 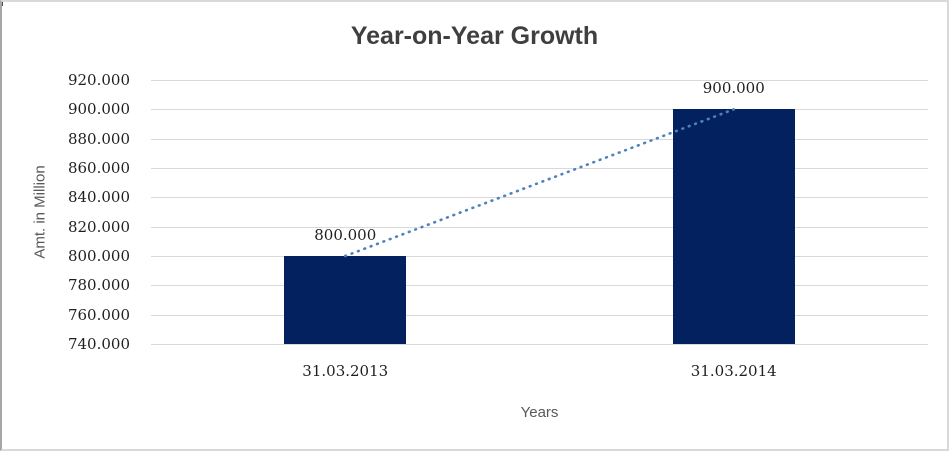 What do you see at coordinates (539, 183) in the screenshot?
I see `trendline` at bounding box center [539, 183].